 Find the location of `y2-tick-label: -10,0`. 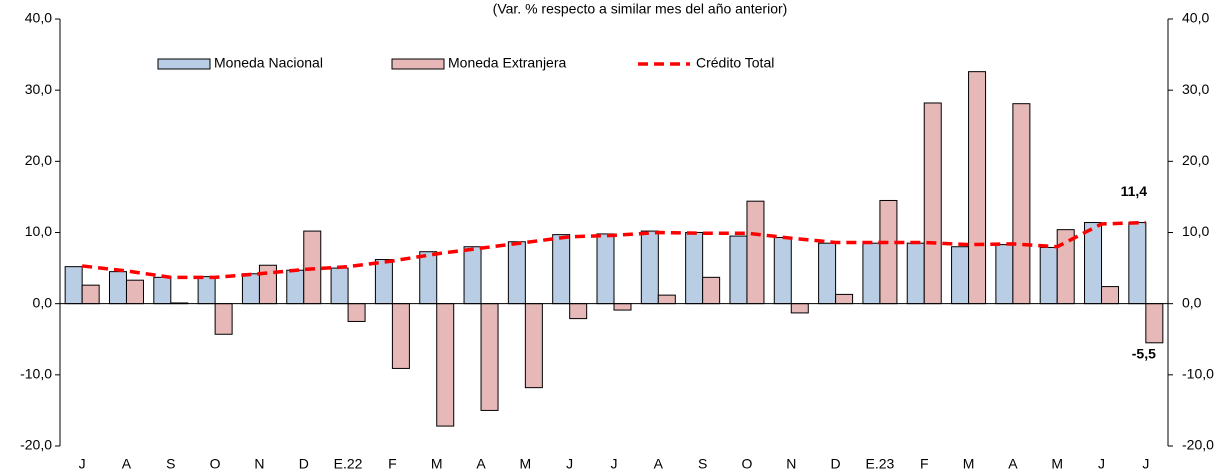

y2-tick-label: -10,0 is located at coordinates (1198, 374).